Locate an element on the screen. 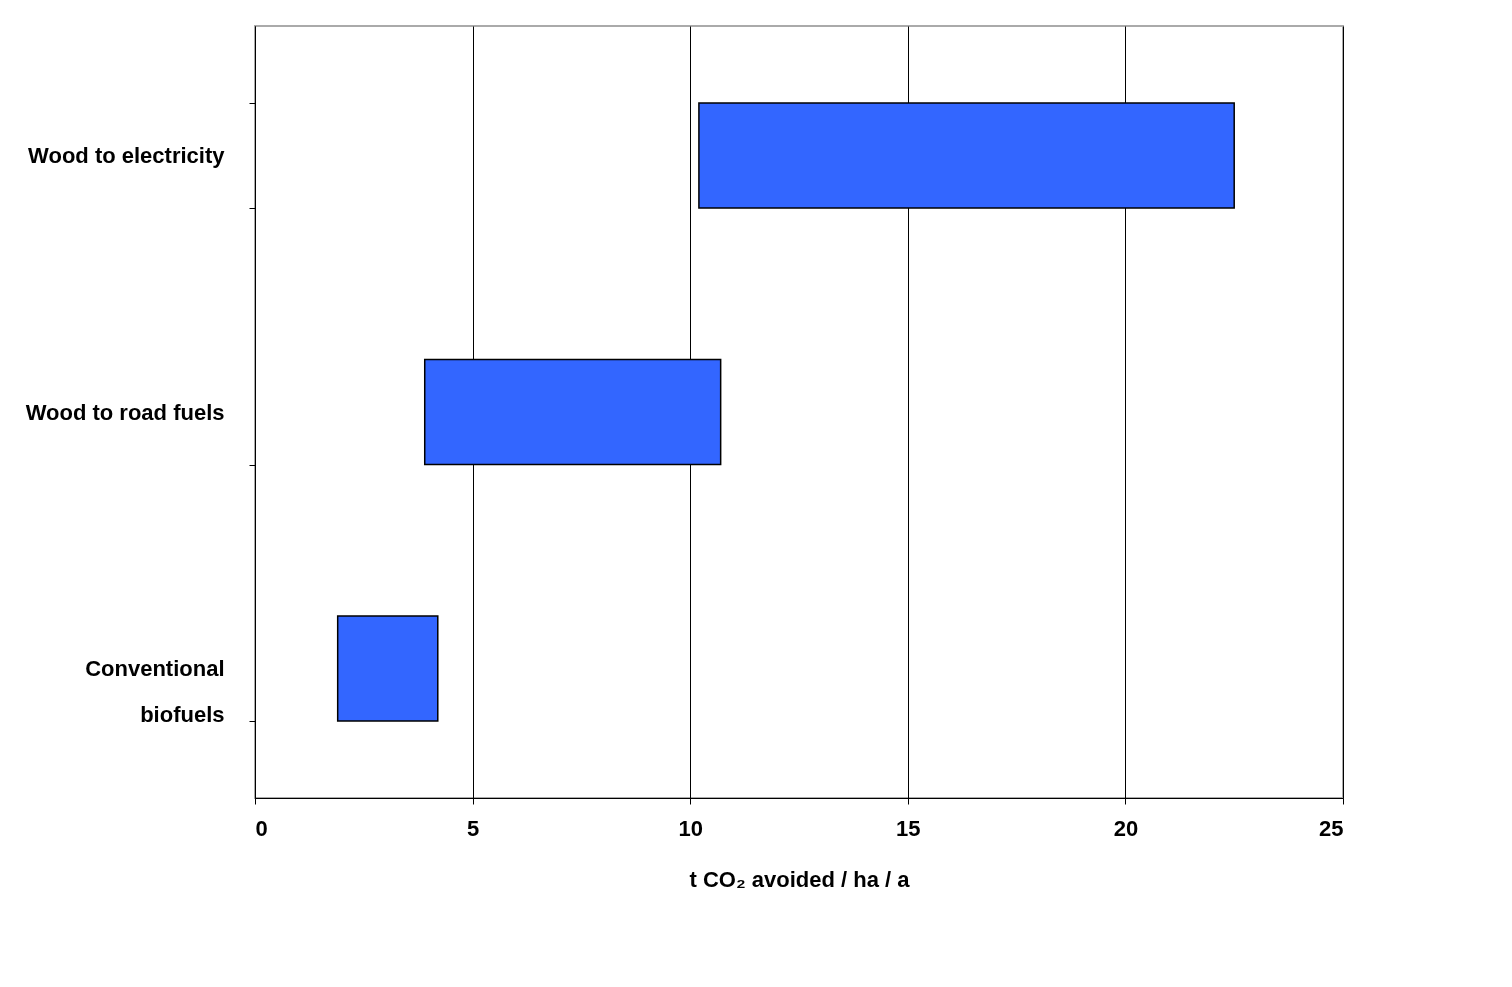  y-tick-label: Conventional biofuels is located at coordinates (155, 691).